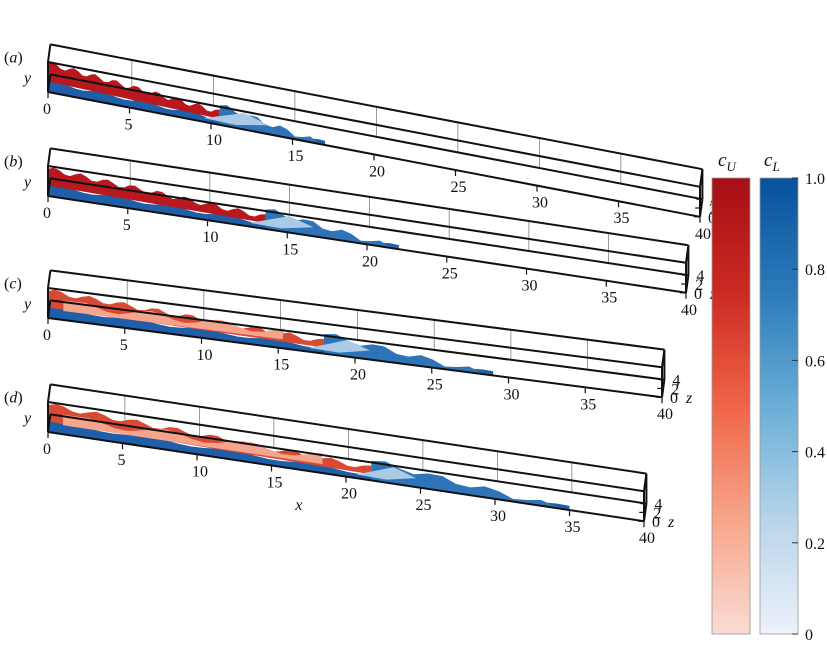 The height and width of the screenshot is (654, 827). I want to click on colorbar-tick-label: 1.0, so click(815, 179).